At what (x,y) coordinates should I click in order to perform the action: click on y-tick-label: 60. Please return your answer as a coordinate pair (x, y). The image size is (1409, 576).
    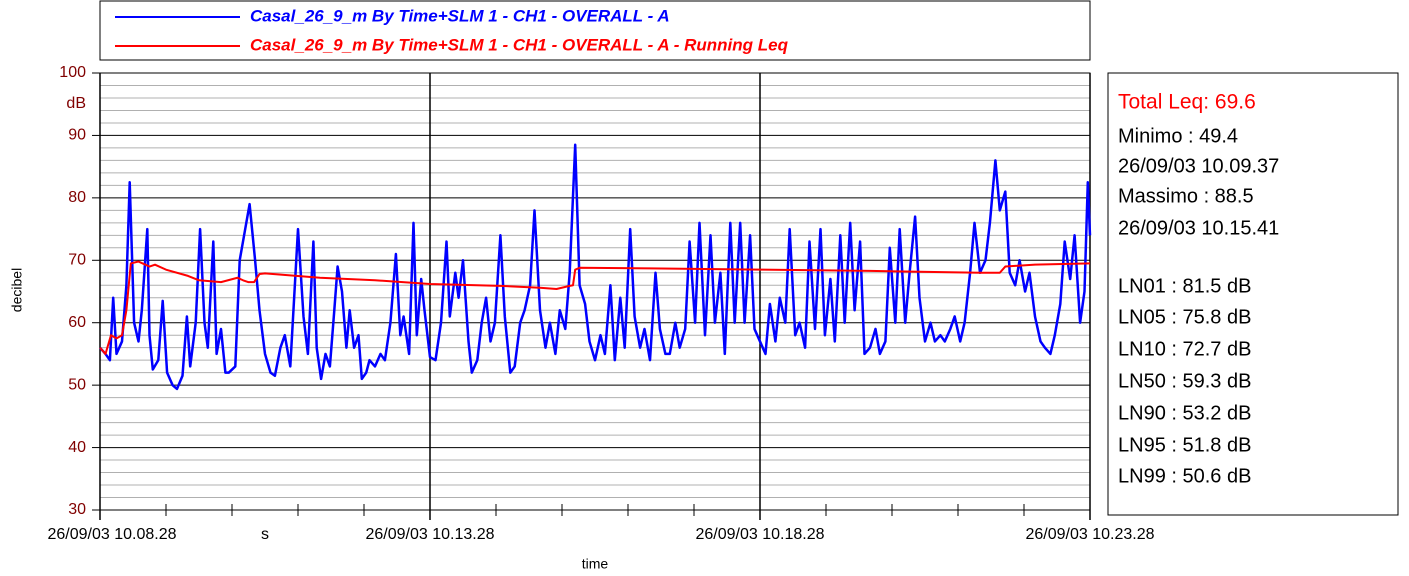
    Looking at the image, I should click on (77, 322).